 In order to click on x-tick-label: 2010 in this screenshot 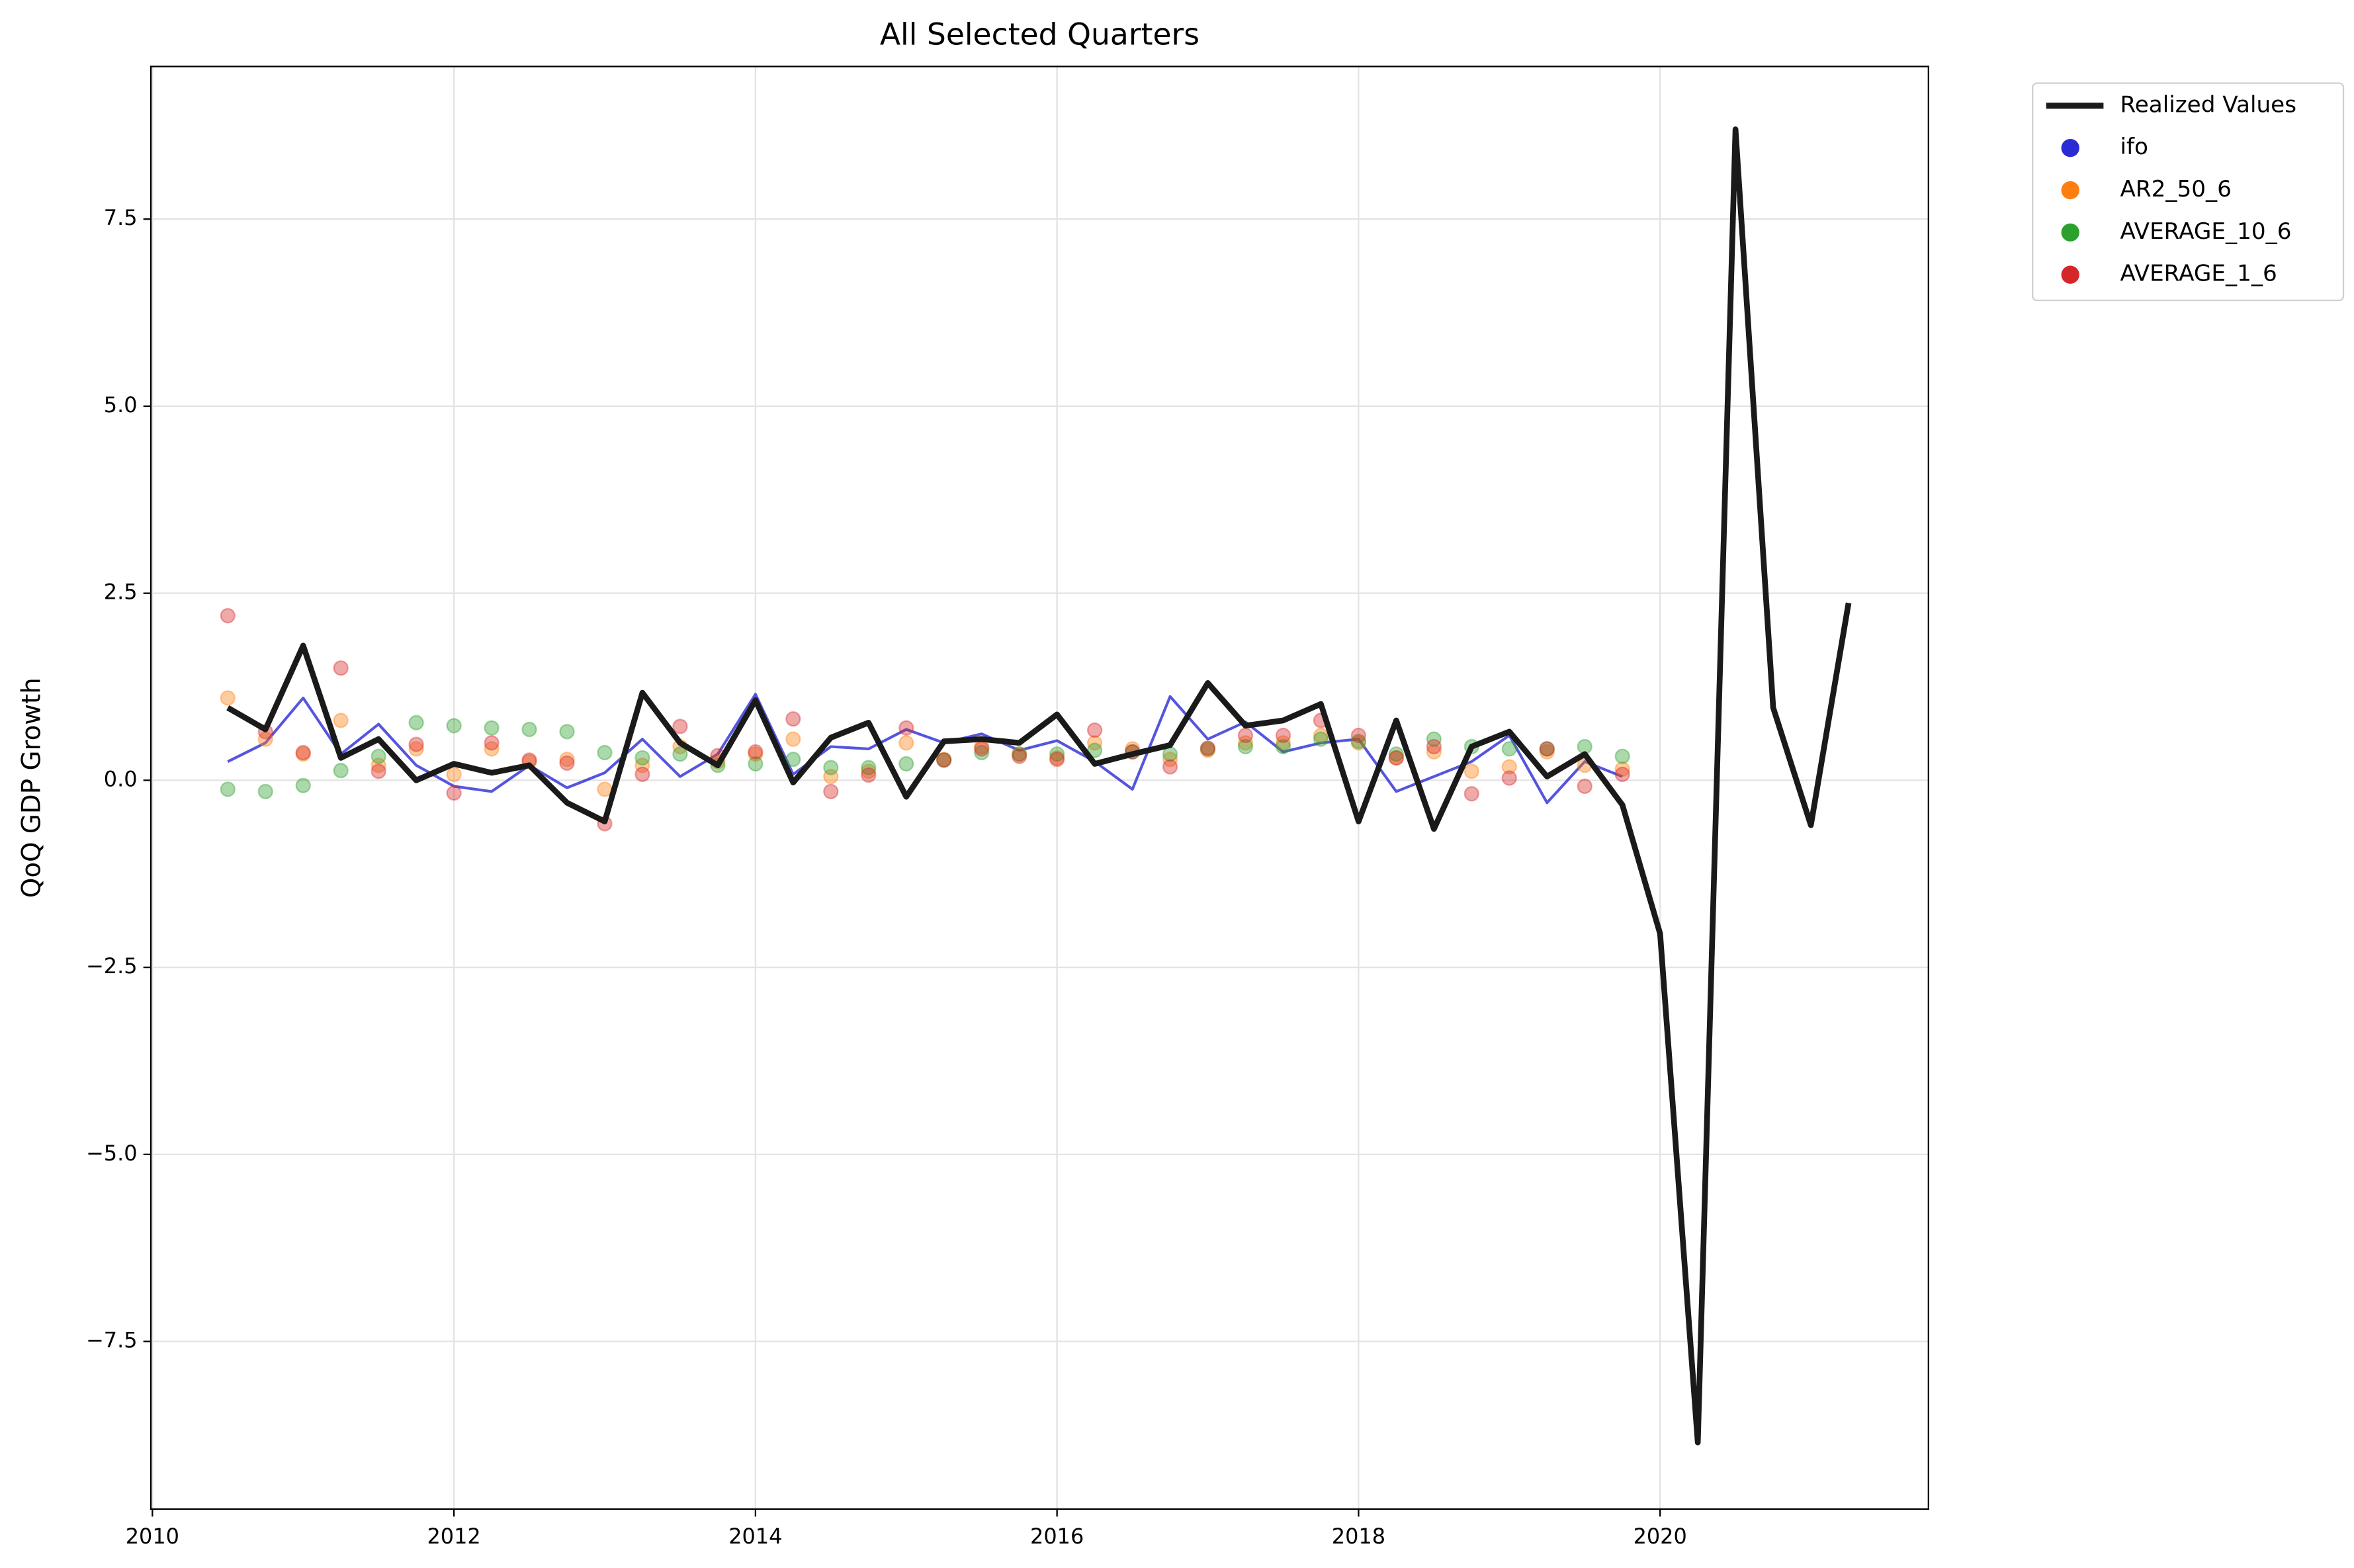, I will do `click(153, 1537)`.